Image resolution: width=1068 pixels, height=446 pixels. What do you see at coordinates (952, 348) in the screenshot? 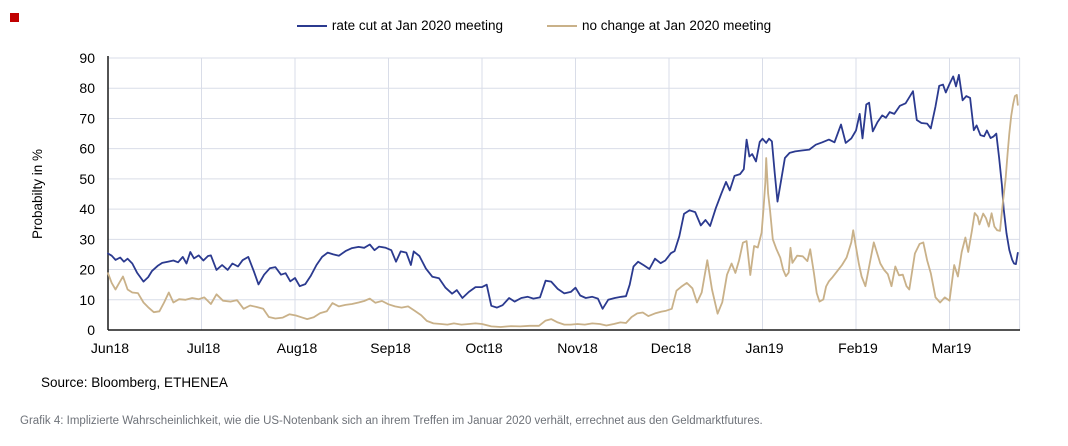
I see `x-tick-label: Mar19` at bounding box center [952, 348].